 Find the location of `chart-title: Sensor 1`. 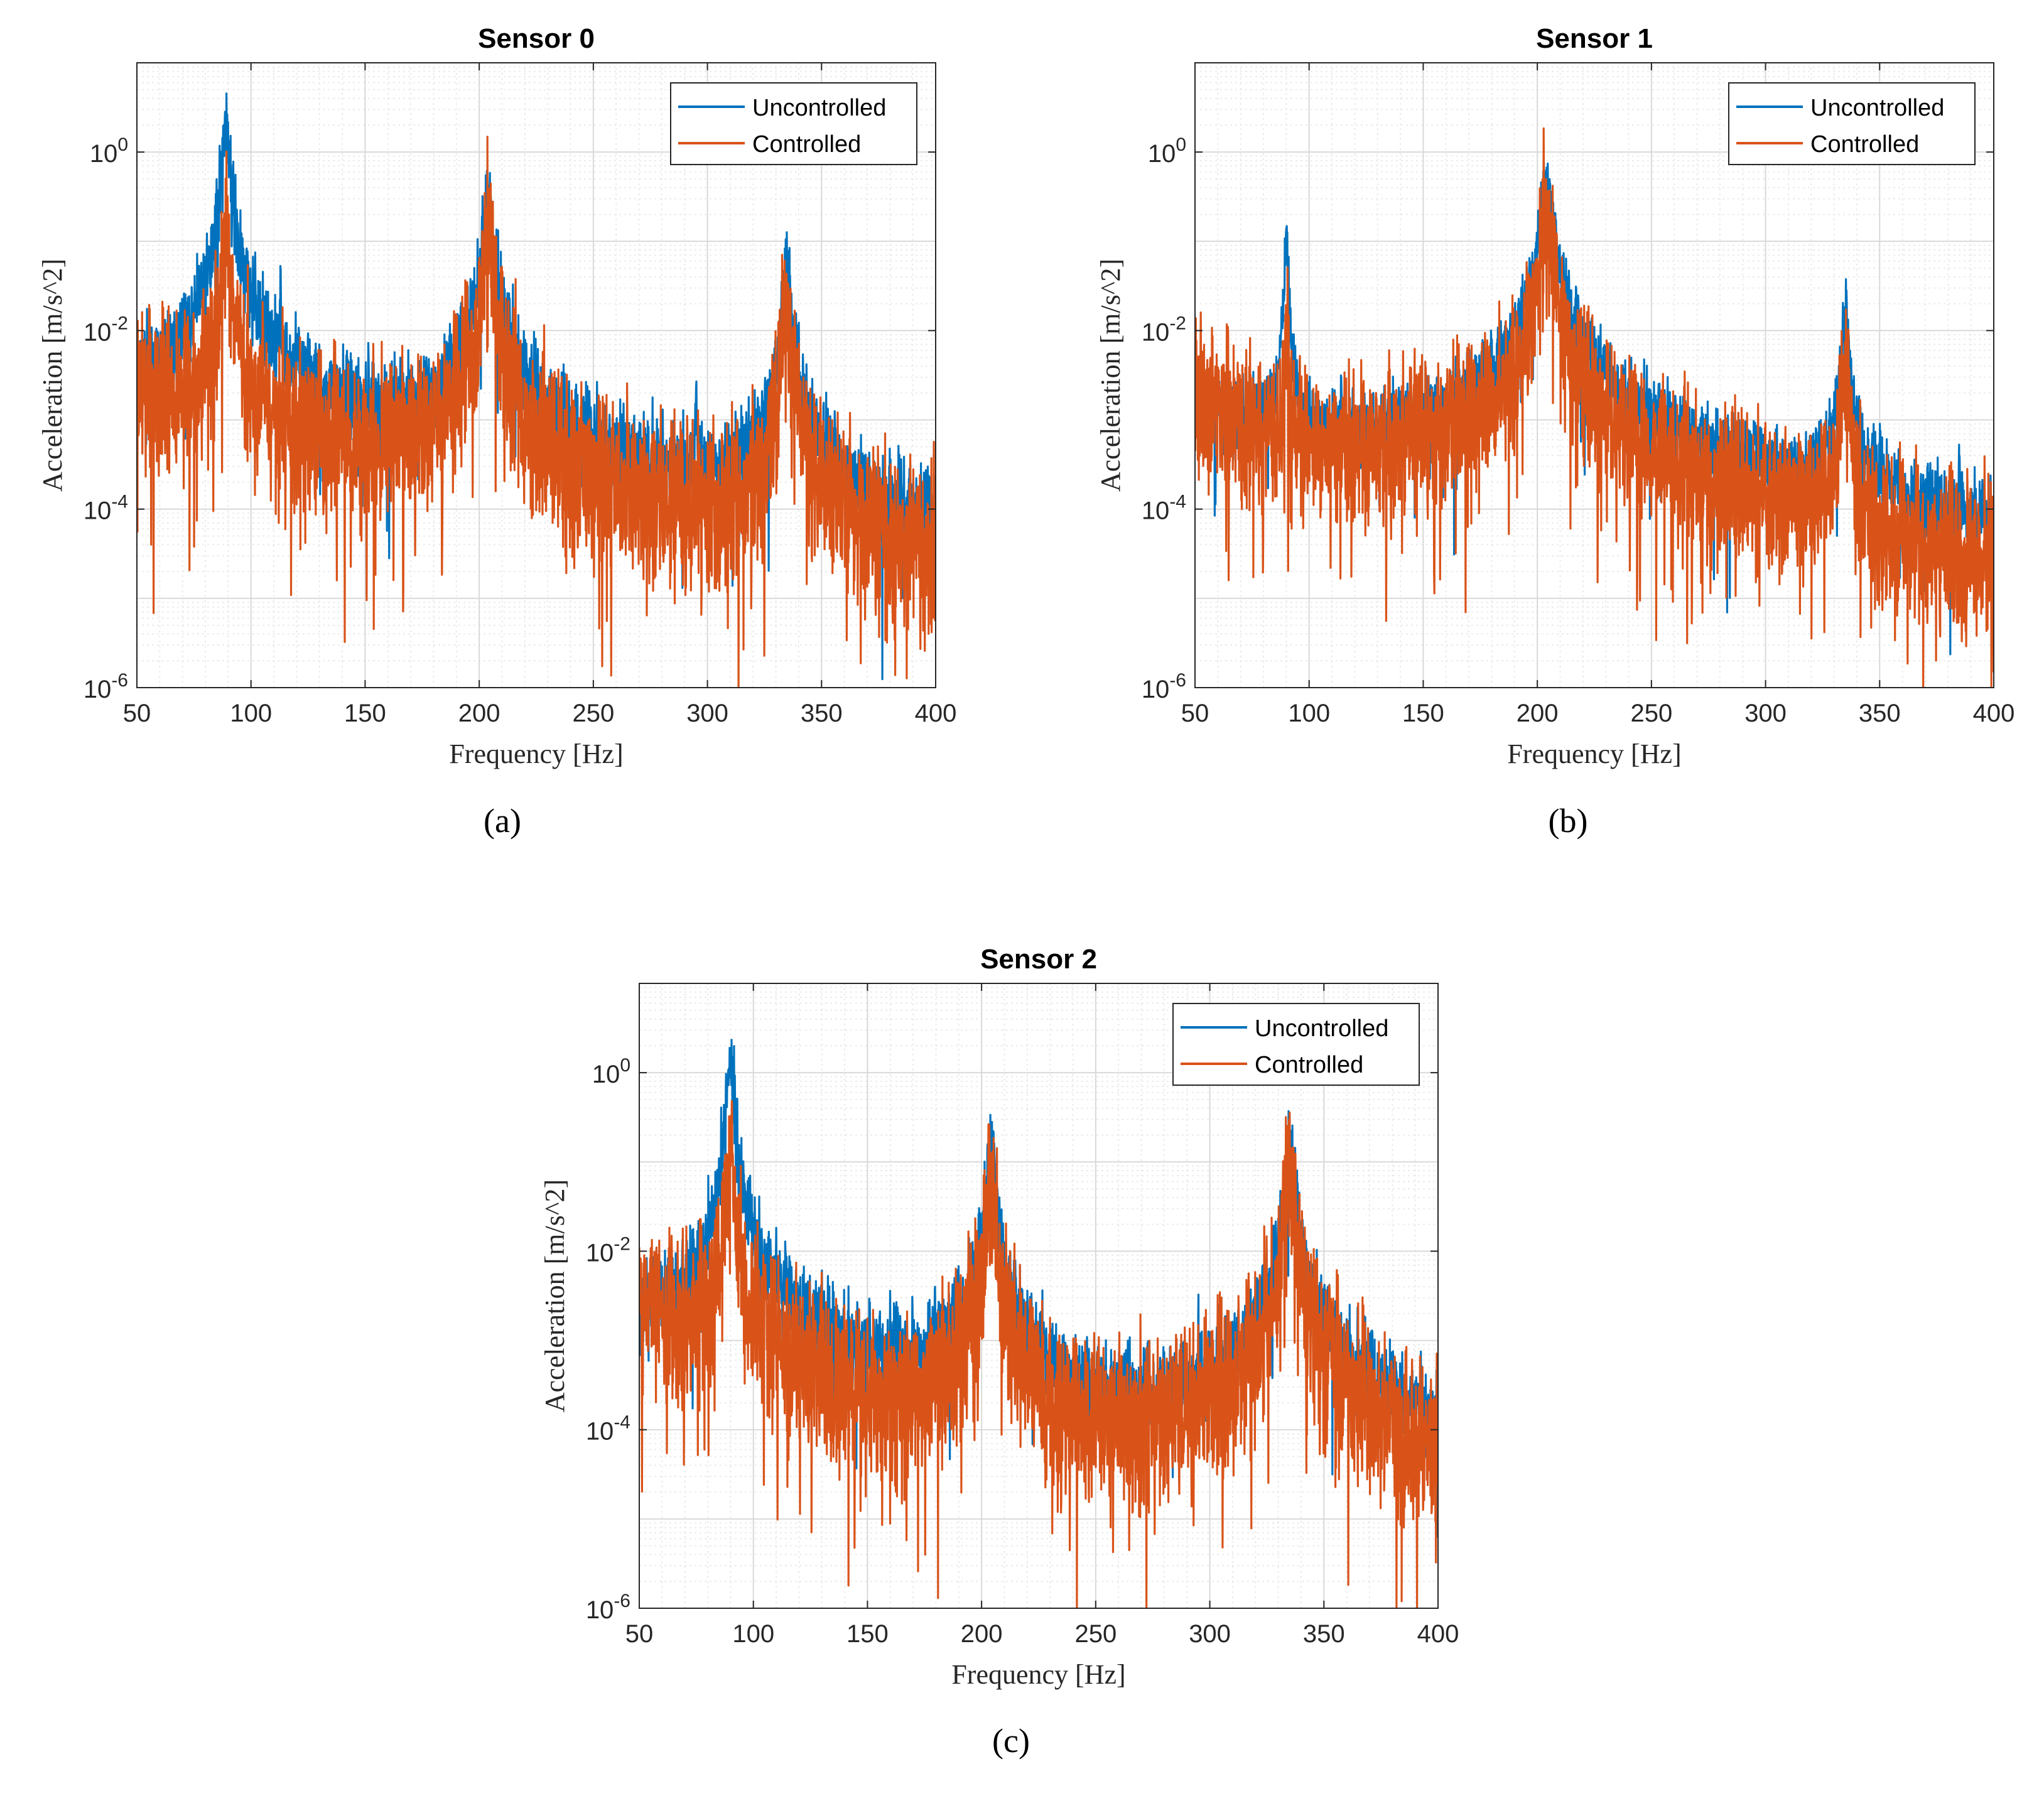

chart-title: Sensor 1 is located at coordinates (1594, 38).